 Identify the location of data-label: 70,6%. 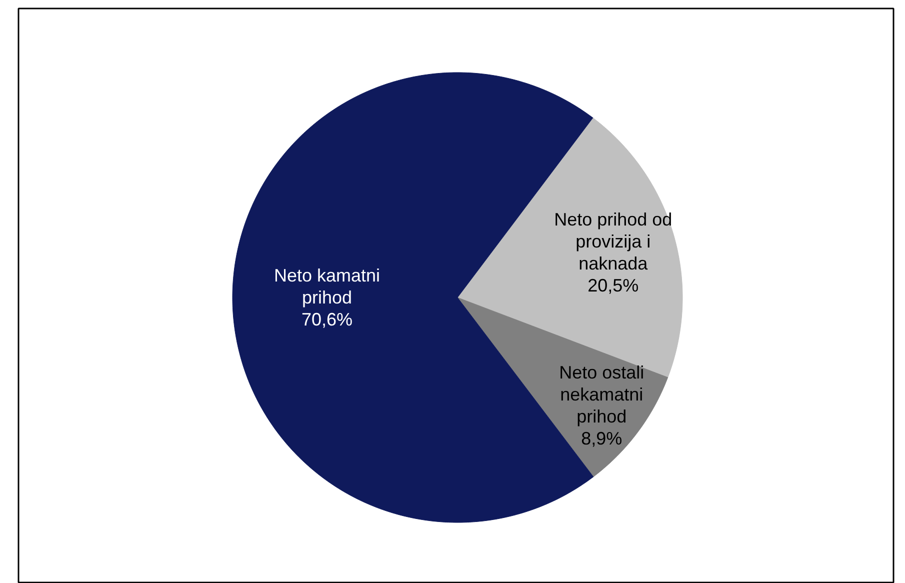
(327, 320).